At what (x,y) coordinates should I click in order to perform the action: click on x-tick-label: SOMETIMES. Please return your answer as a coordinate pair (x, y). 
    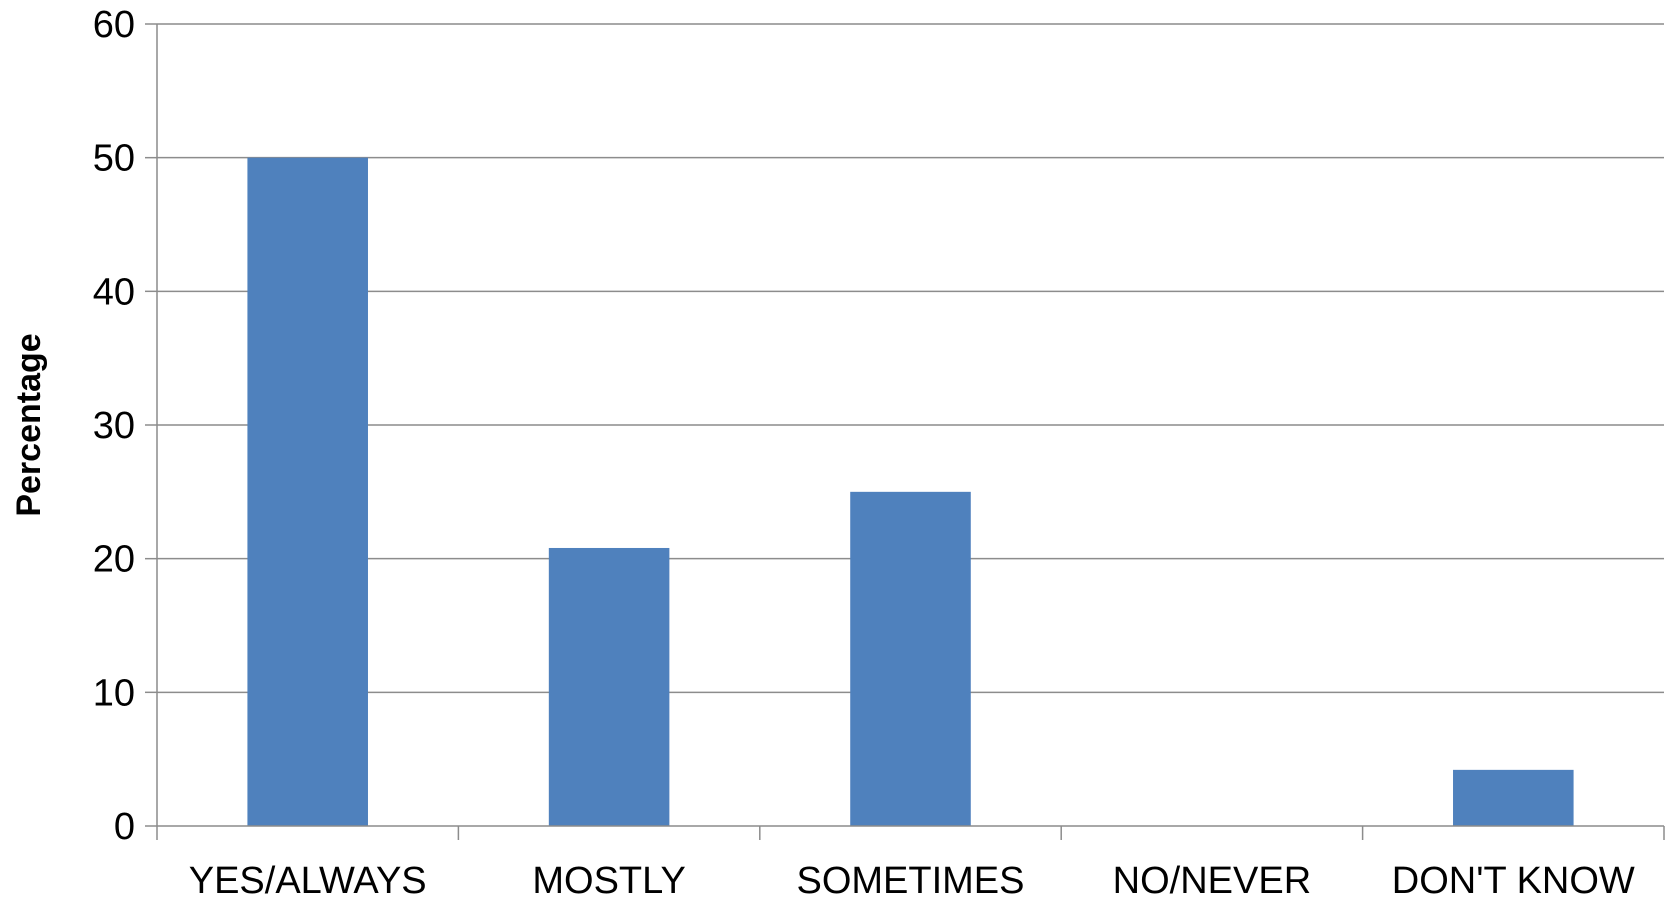
    Looking at the image, I should click on (910, 881).